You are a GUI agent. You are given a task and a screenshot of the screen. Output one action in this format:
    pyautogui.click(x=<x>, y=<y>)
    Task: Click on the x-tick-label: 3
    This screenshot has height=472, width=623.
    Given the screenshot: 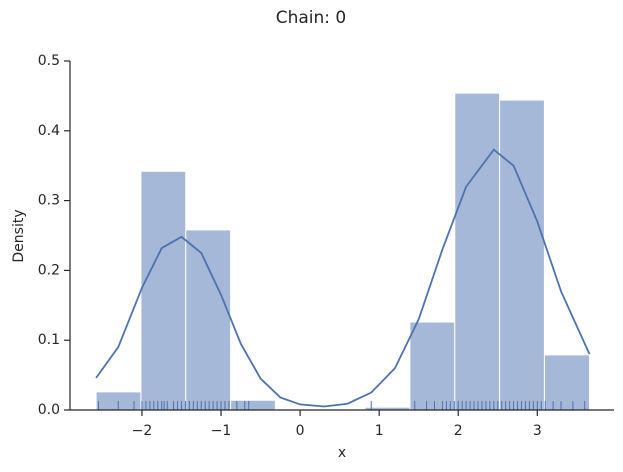 What is the action you would take?
    pyautogui.click(x=537, y=431)
    